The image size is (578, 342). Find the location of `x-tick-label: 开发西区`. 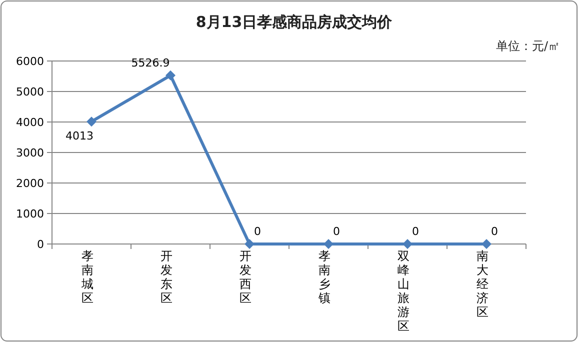

x-tick-label: 开发西区 is located at coordinates (246, 277).